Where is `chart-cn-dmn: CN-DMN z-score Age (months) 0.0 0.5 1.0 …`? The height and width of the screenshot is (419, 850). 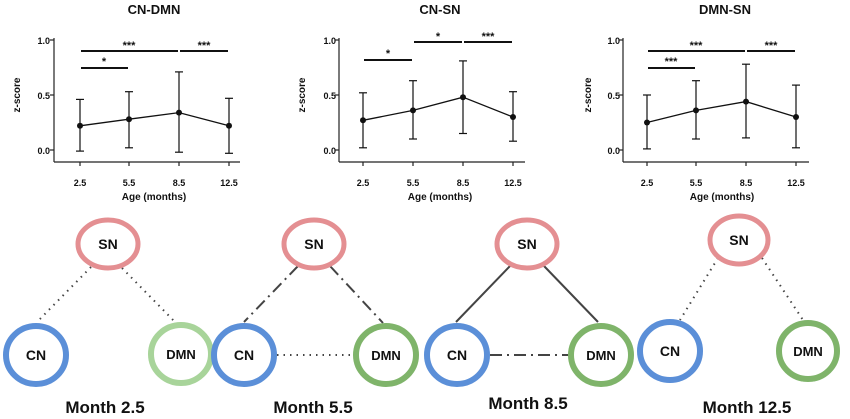 chart-cn-dmn: CN-DMN z-score Age (months) 0.0 0.5 1.0 … is located at coordinates (125, 102).